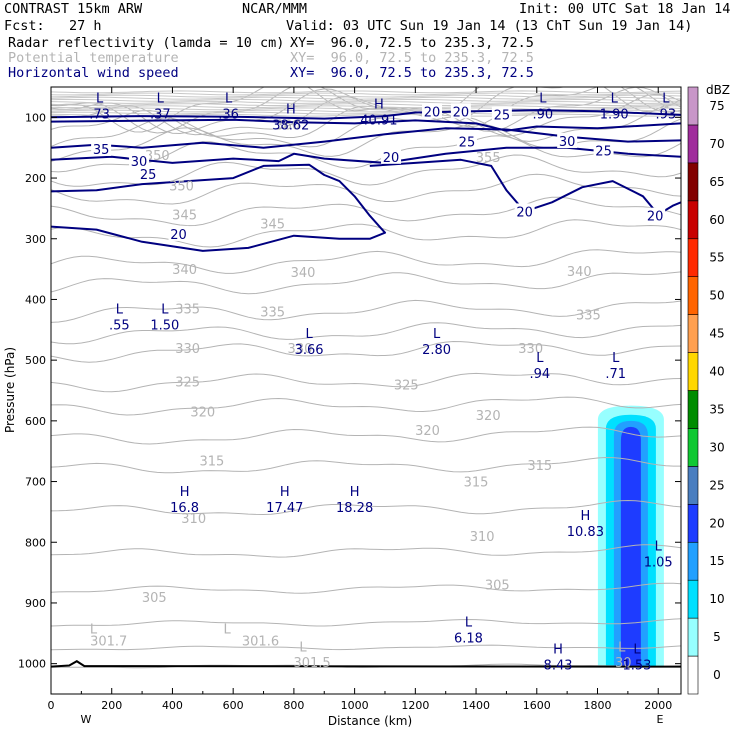 The image size is (740, 740). I want to click on y-tick-label: 700, so click(35, 482).